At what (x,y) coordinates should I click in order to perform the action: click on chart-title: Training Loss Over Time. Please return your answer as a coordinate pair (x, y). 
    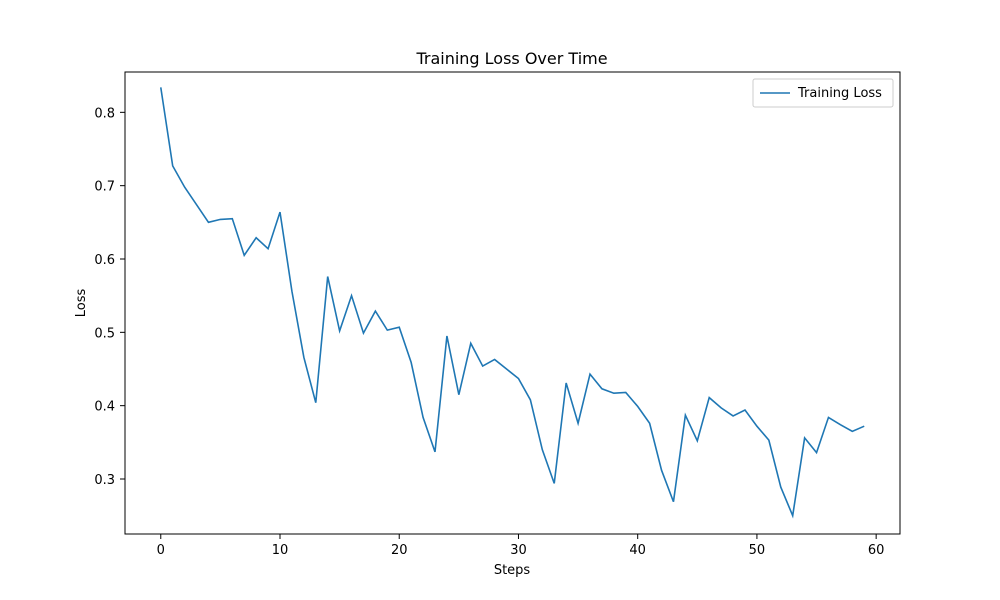
    Looking at the image, I should click on (511, 58).